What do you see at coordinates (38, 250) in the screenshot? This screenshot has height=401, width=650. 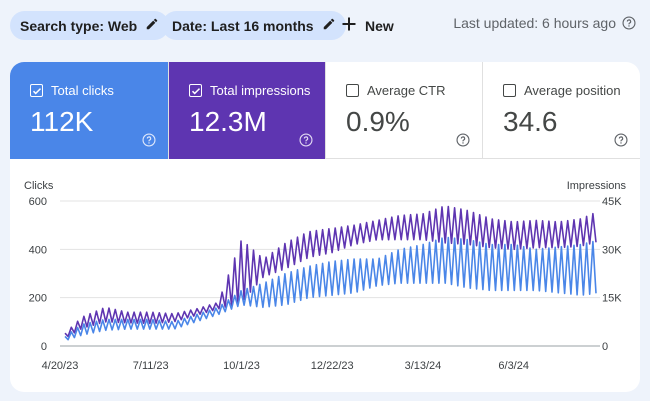 I see `left-tick-label: 400` at bounding box center [38, 250].